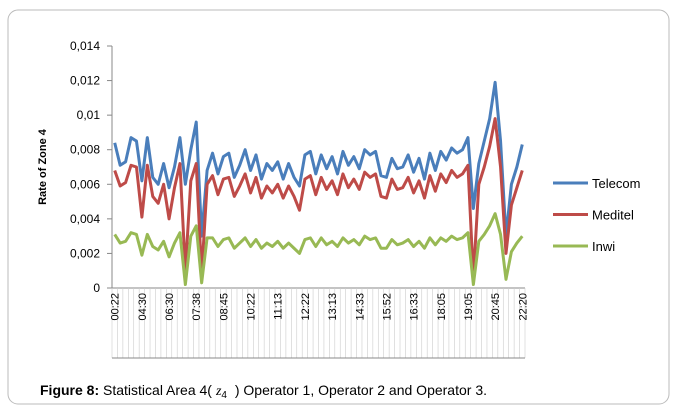  What do you see at coordinates (224, 307) in the screenshot?
I see `x-tick-label: 08:45` at bounding box center [224, 307].